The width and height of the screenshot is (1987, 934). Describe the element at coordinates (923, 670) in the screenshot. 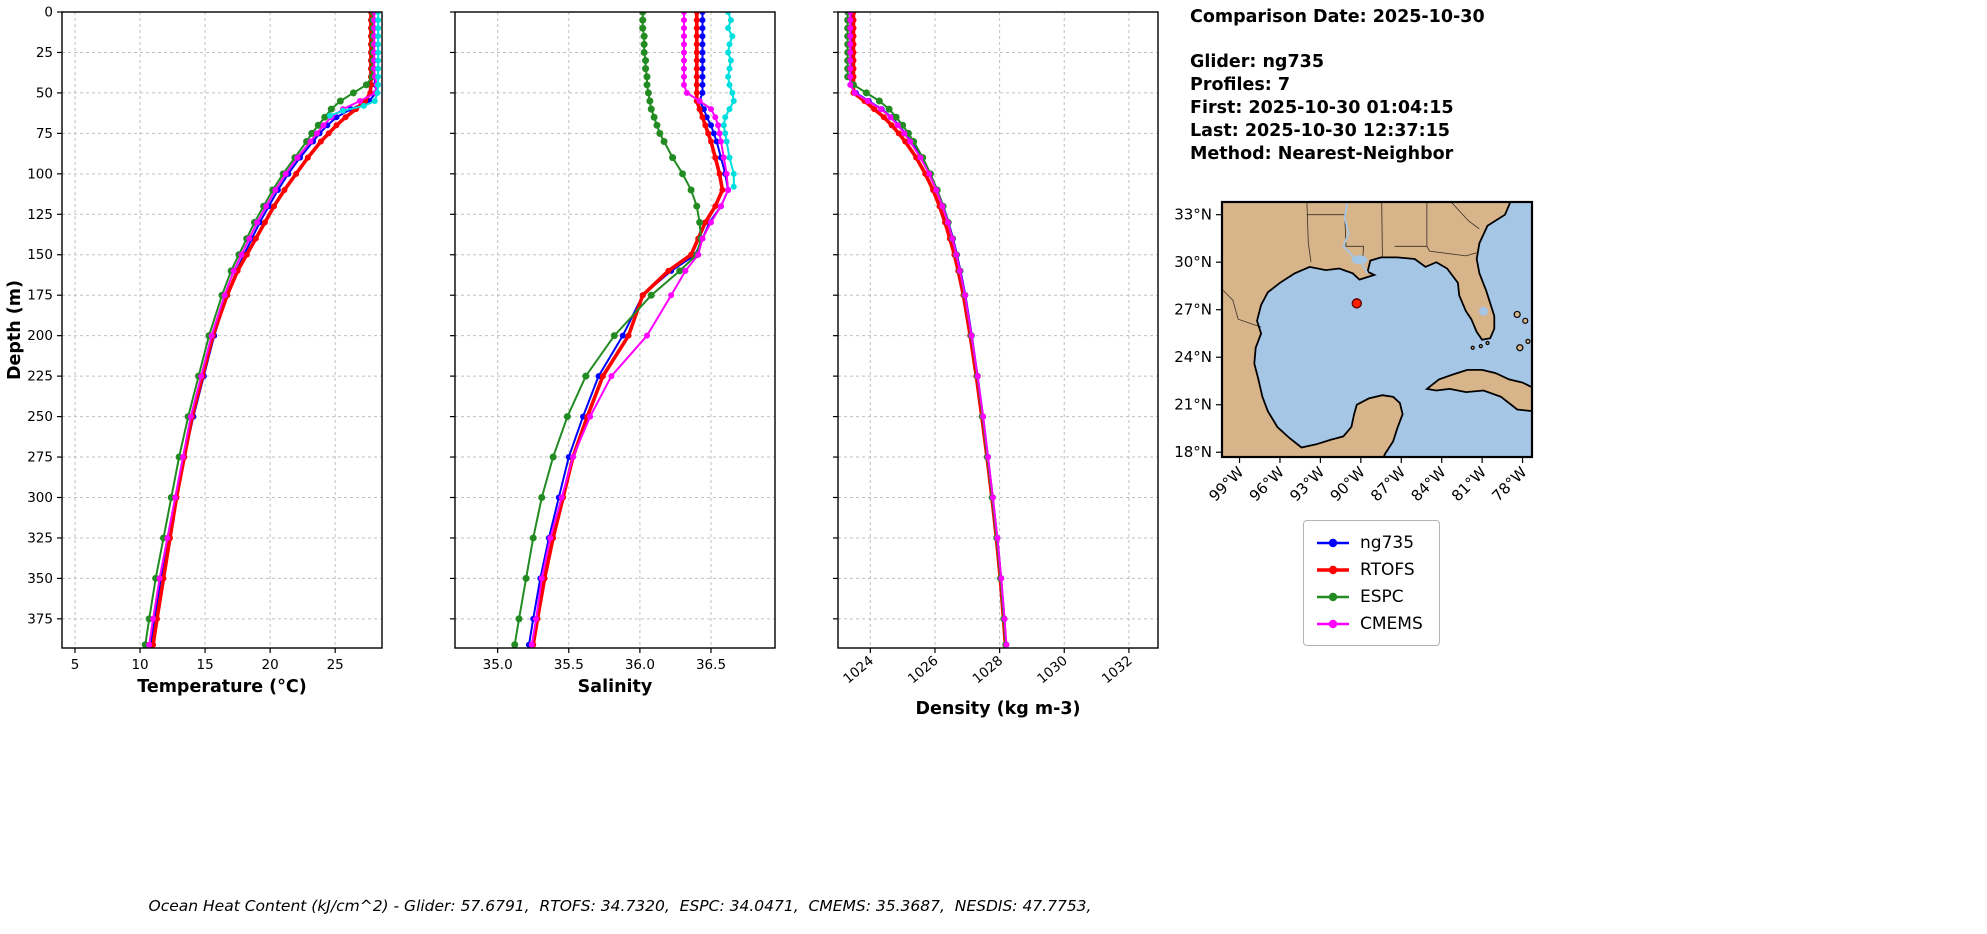

I see `svg-text: 1026` at that location.